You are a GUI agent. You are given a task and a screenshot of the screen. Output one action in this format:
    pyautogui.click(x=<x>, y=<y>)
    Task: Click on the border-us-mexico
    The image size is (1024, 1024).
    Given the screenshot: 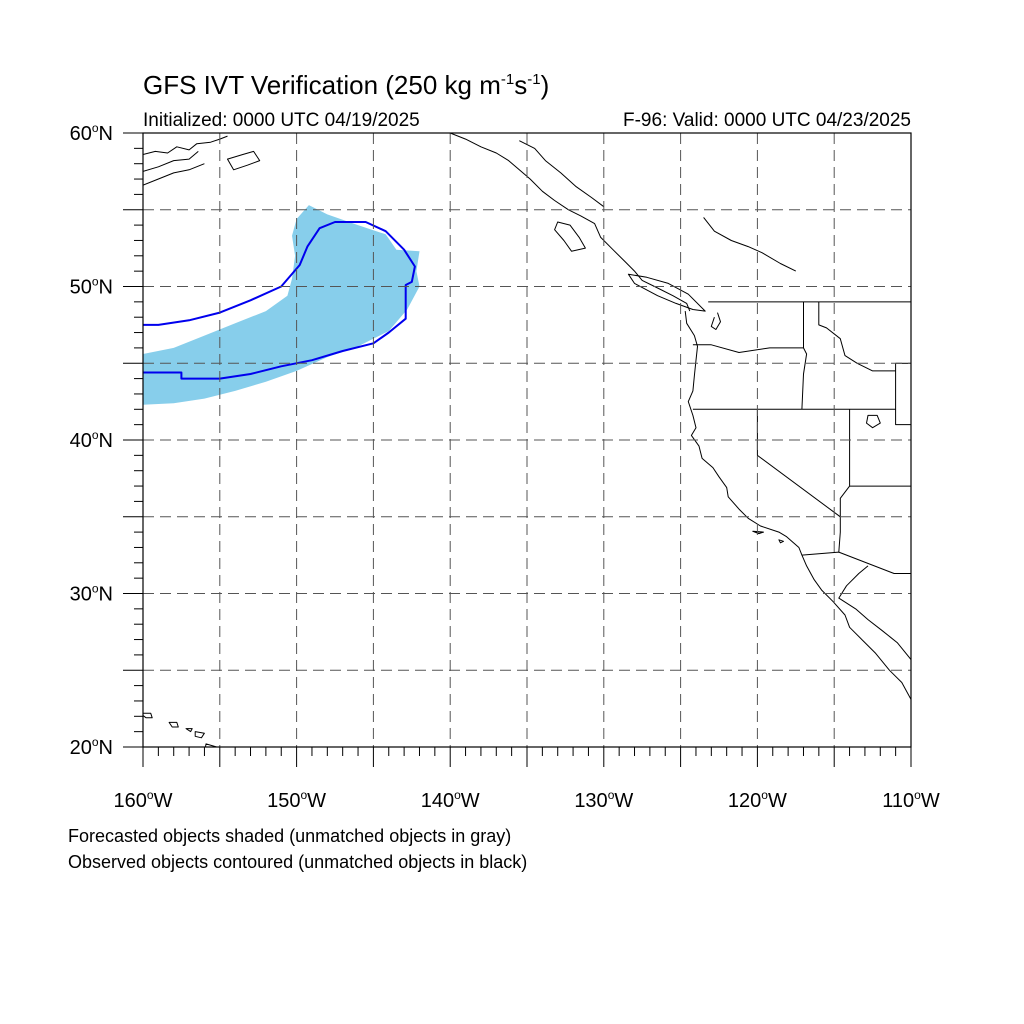 What is the action you would take?
    pyautogui.click(x=856, y=562)
    